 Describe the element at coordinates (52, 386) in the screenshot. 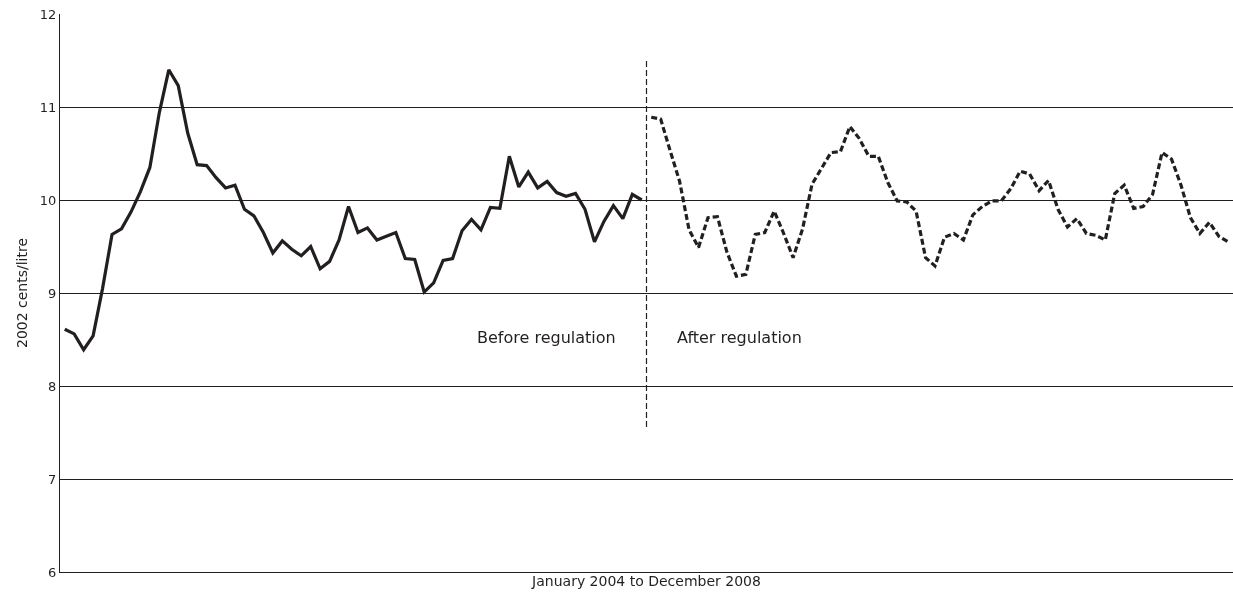

I see `y-tick-label: 8` at that location.